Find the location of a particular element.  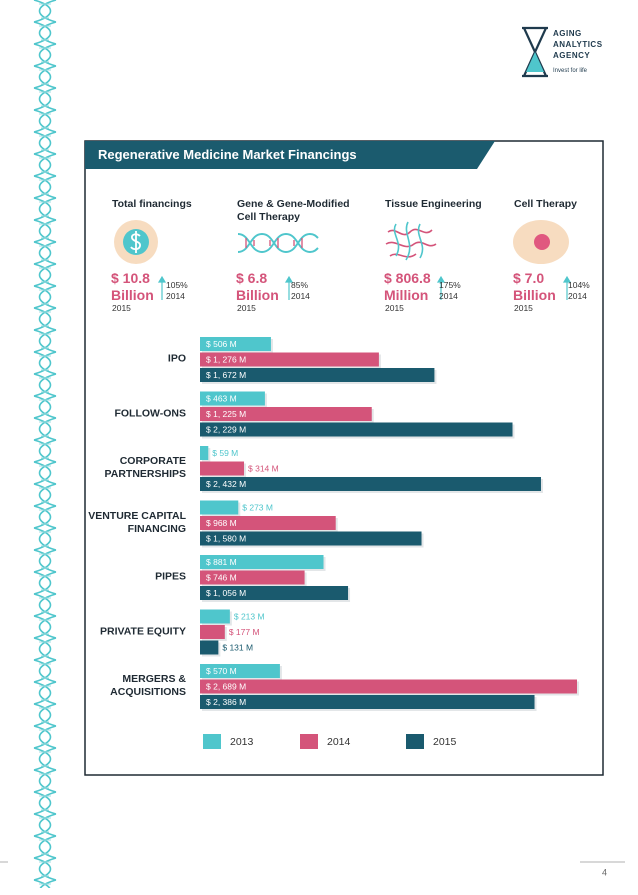

stat-value: $ 806.8 is located at coordinates (407, 278).